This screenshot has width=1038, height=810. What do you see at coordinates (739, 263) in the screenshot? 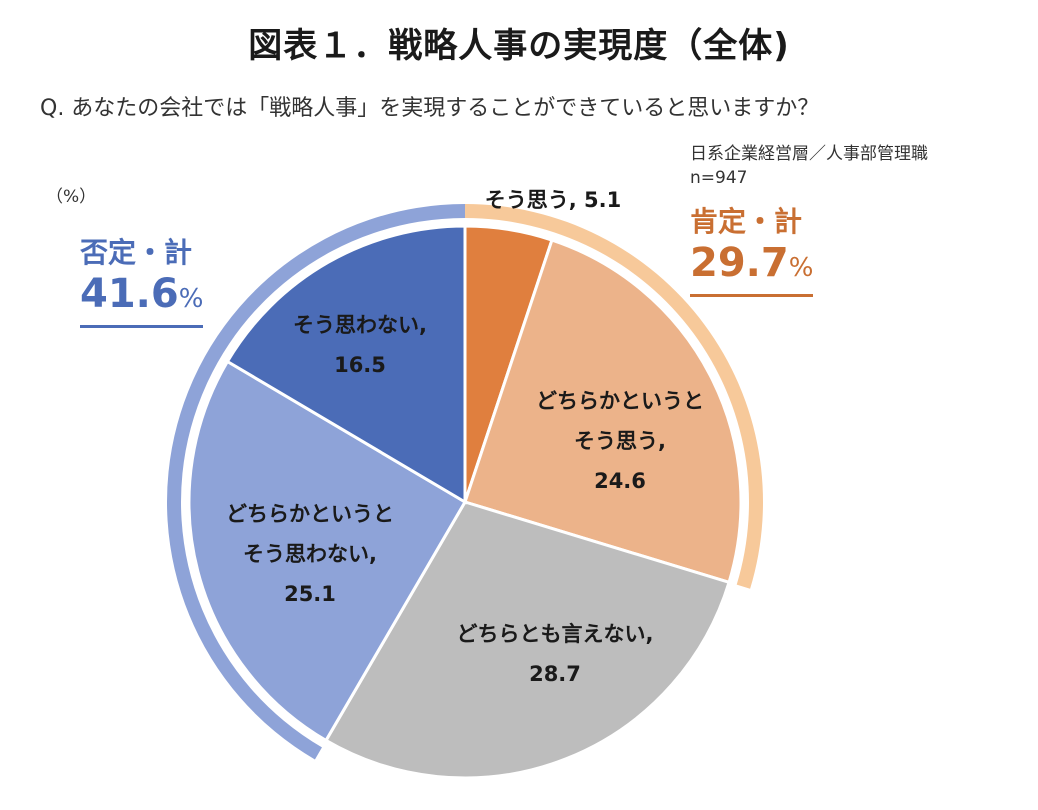
I see `positive-total-value: 29.7` at bounding box center [739, 263].